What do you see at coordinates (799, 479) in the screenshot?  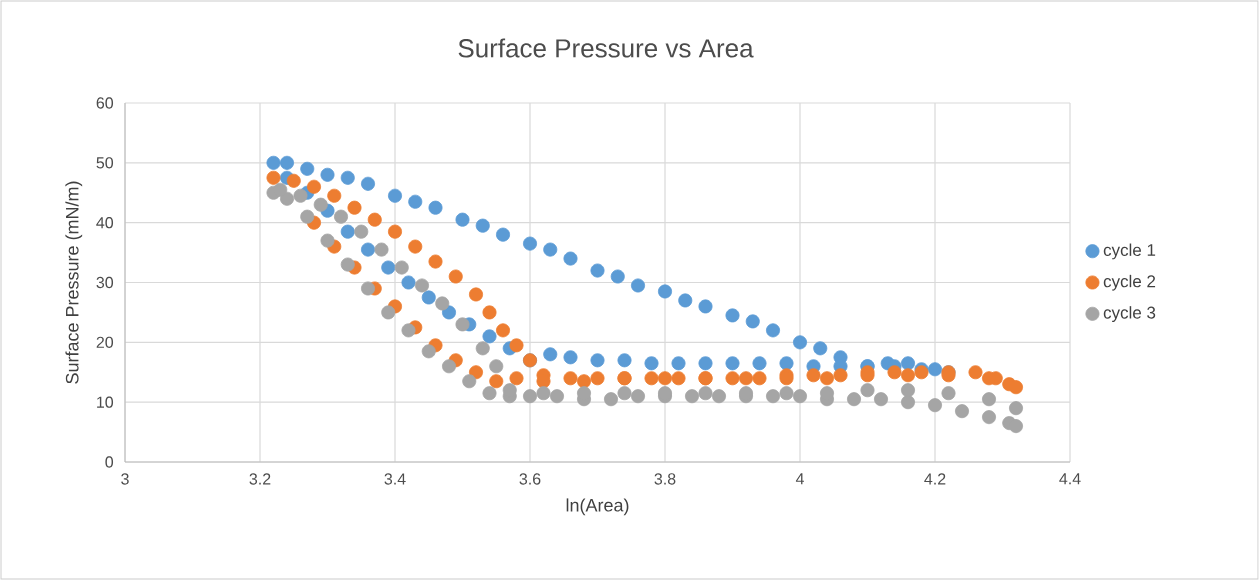 I see `x-tick-label: 4` at bounding box center [799, 479].